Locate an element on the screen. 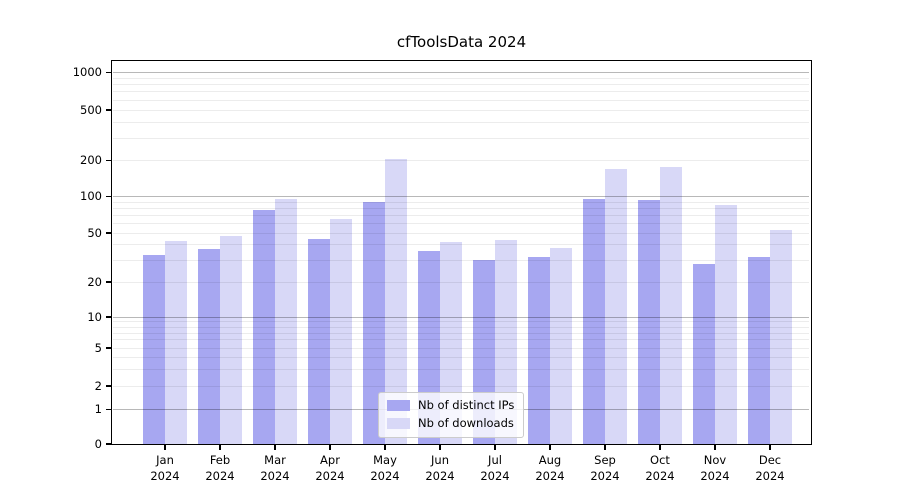 Image resolution: width=900 pixels, height=500 pixels. x-tick-label-jun: Jun 2024 is located at coordinates (440, 468).